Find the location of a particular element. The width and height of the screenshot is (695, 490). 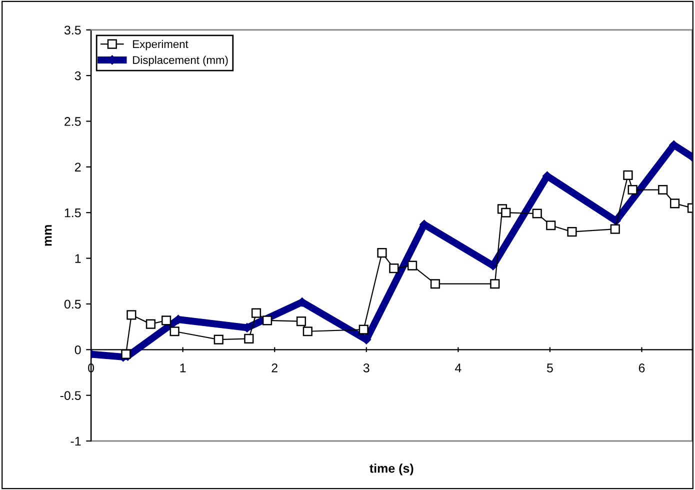

y-axis-title: mm is located at coordinates (48, 235).